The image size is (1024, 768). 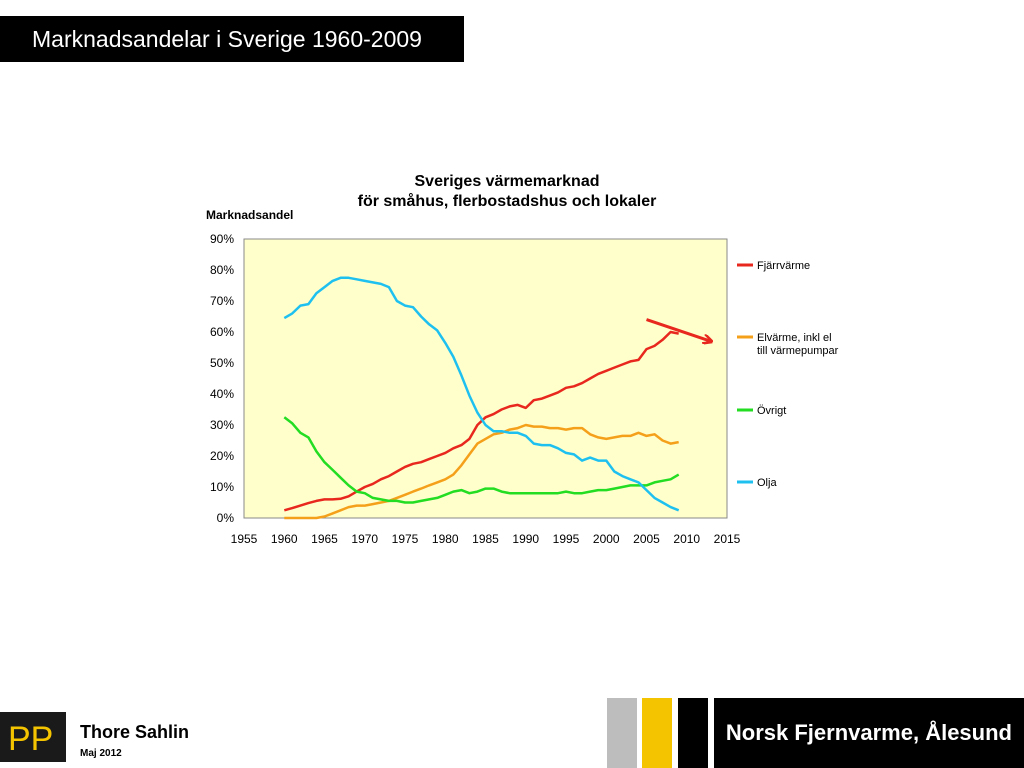 What do you see at coordinates (244, 539) in the screenshot?
I see `x-tick-label: 1955` at bounding box center [244, 539].